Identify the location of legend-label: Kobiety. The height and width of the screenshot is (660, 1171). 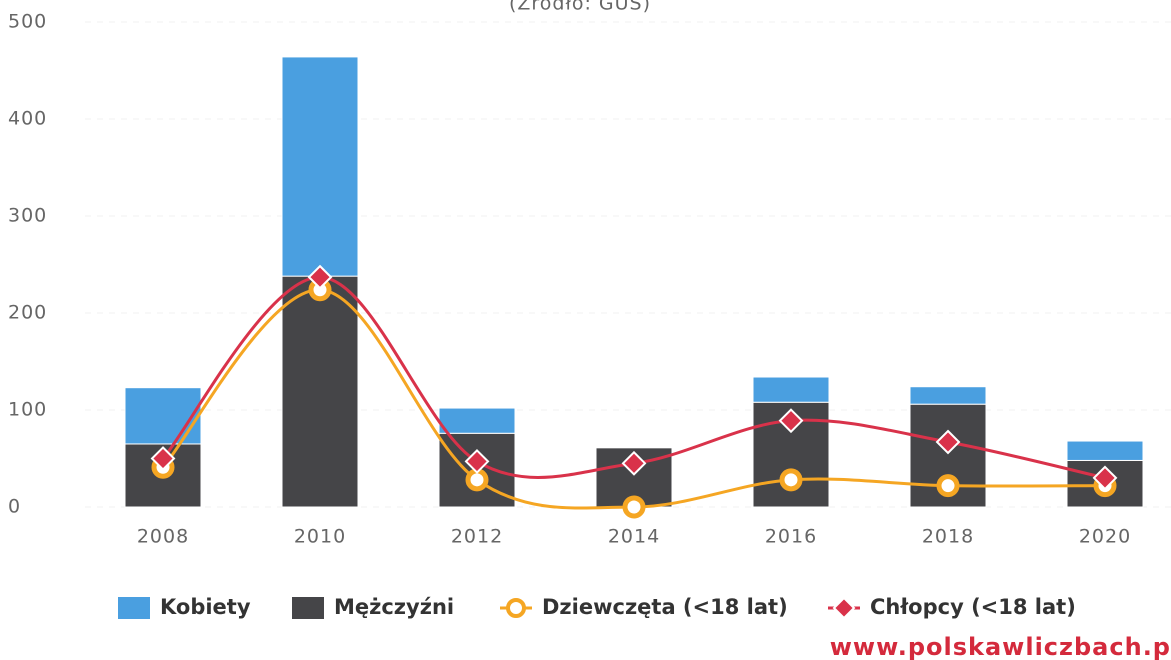
(205, 607).